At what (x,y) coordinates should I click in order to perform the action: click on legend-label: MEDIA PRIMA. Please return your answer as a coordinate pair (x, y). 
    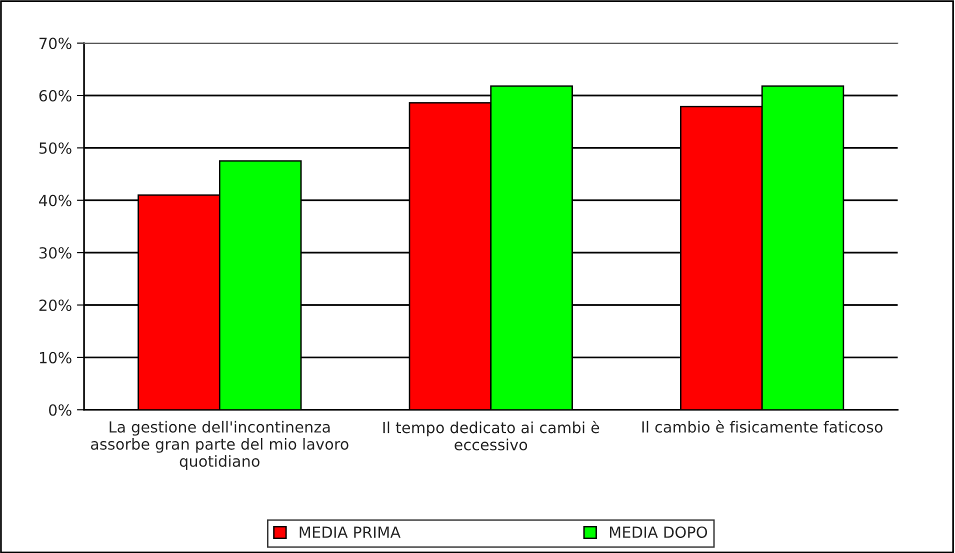
    Looking at the image, I should click on (350, 532).